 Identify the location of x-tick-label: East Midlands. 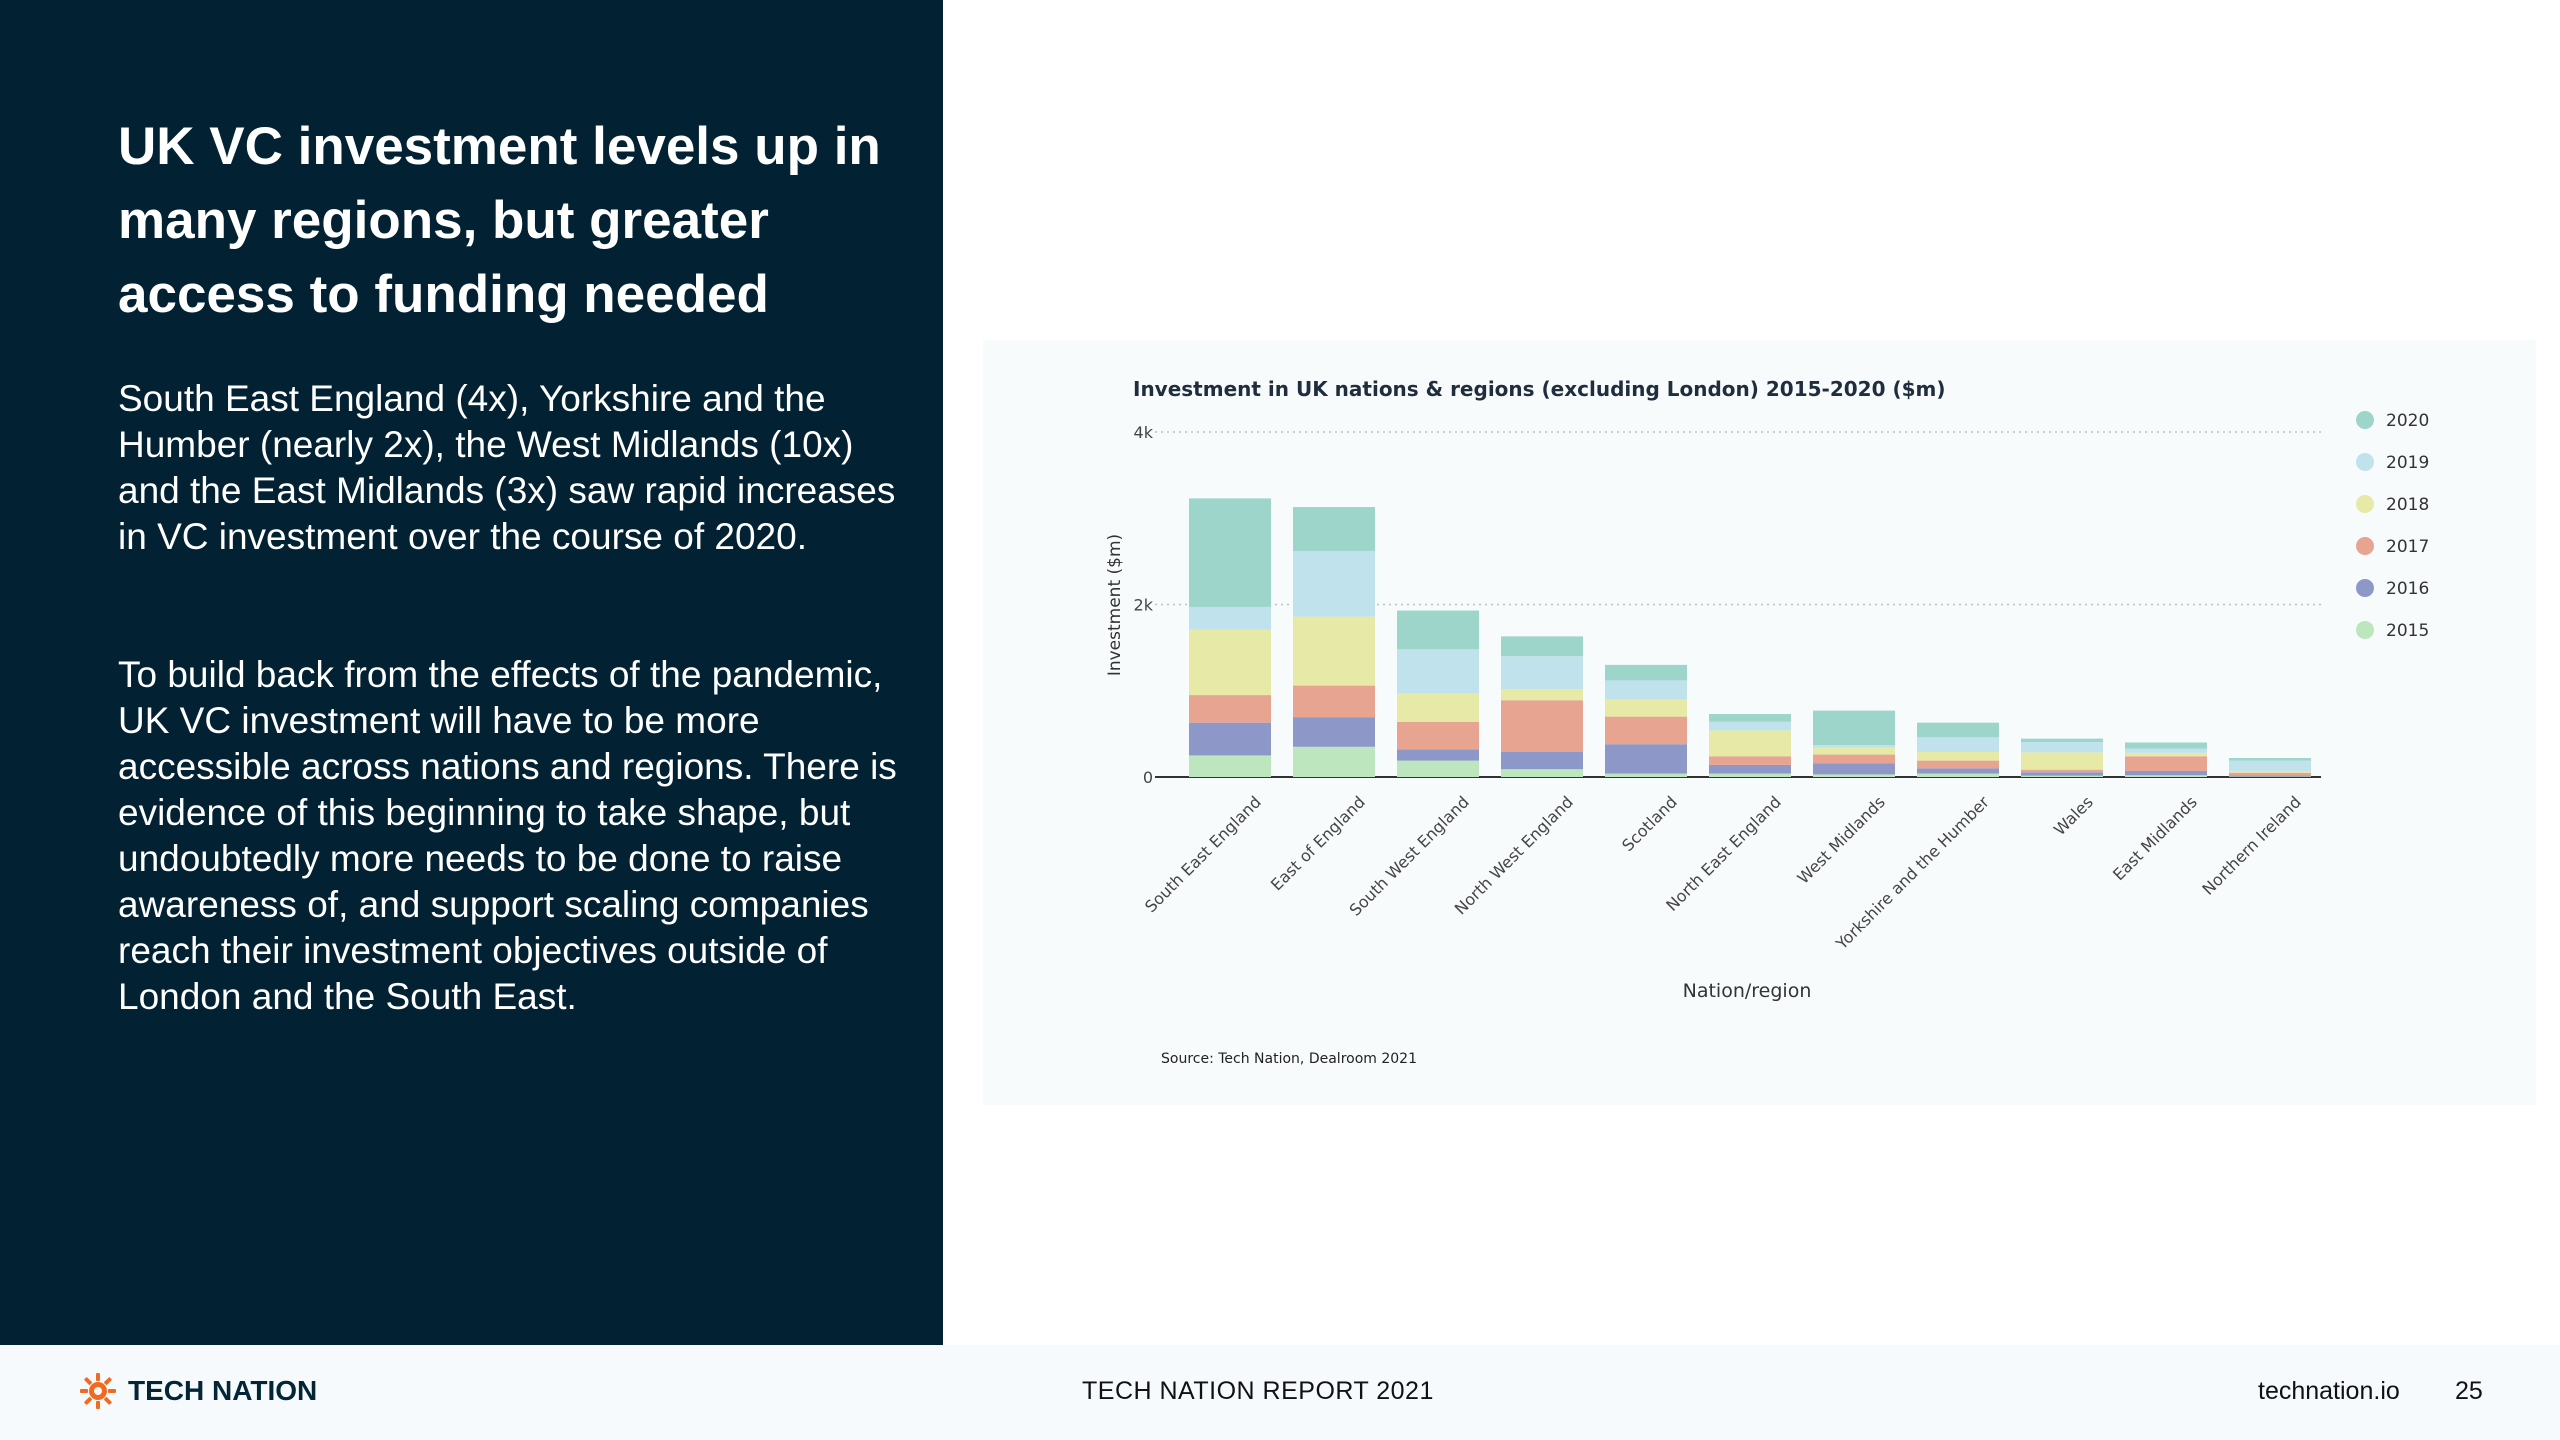
(2155, 838).